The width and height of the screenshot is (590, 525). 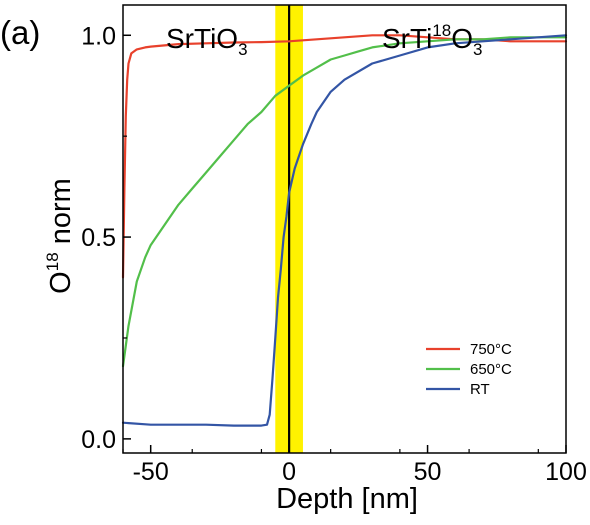 I want to click on x-tick-label: 50, so click(x=428, y=472).